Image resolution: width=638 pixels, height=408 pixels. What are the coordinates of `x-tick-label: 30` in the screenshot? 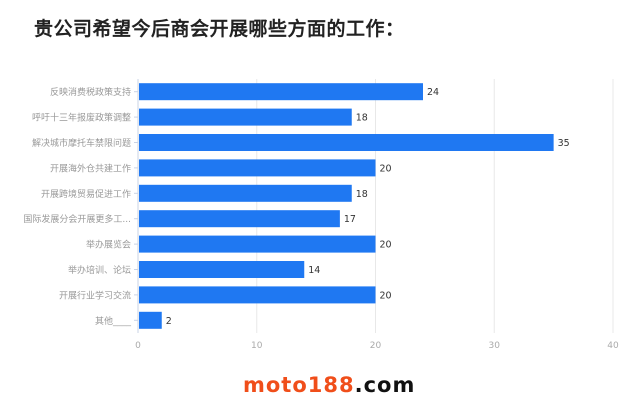 It's located at (495, 346).